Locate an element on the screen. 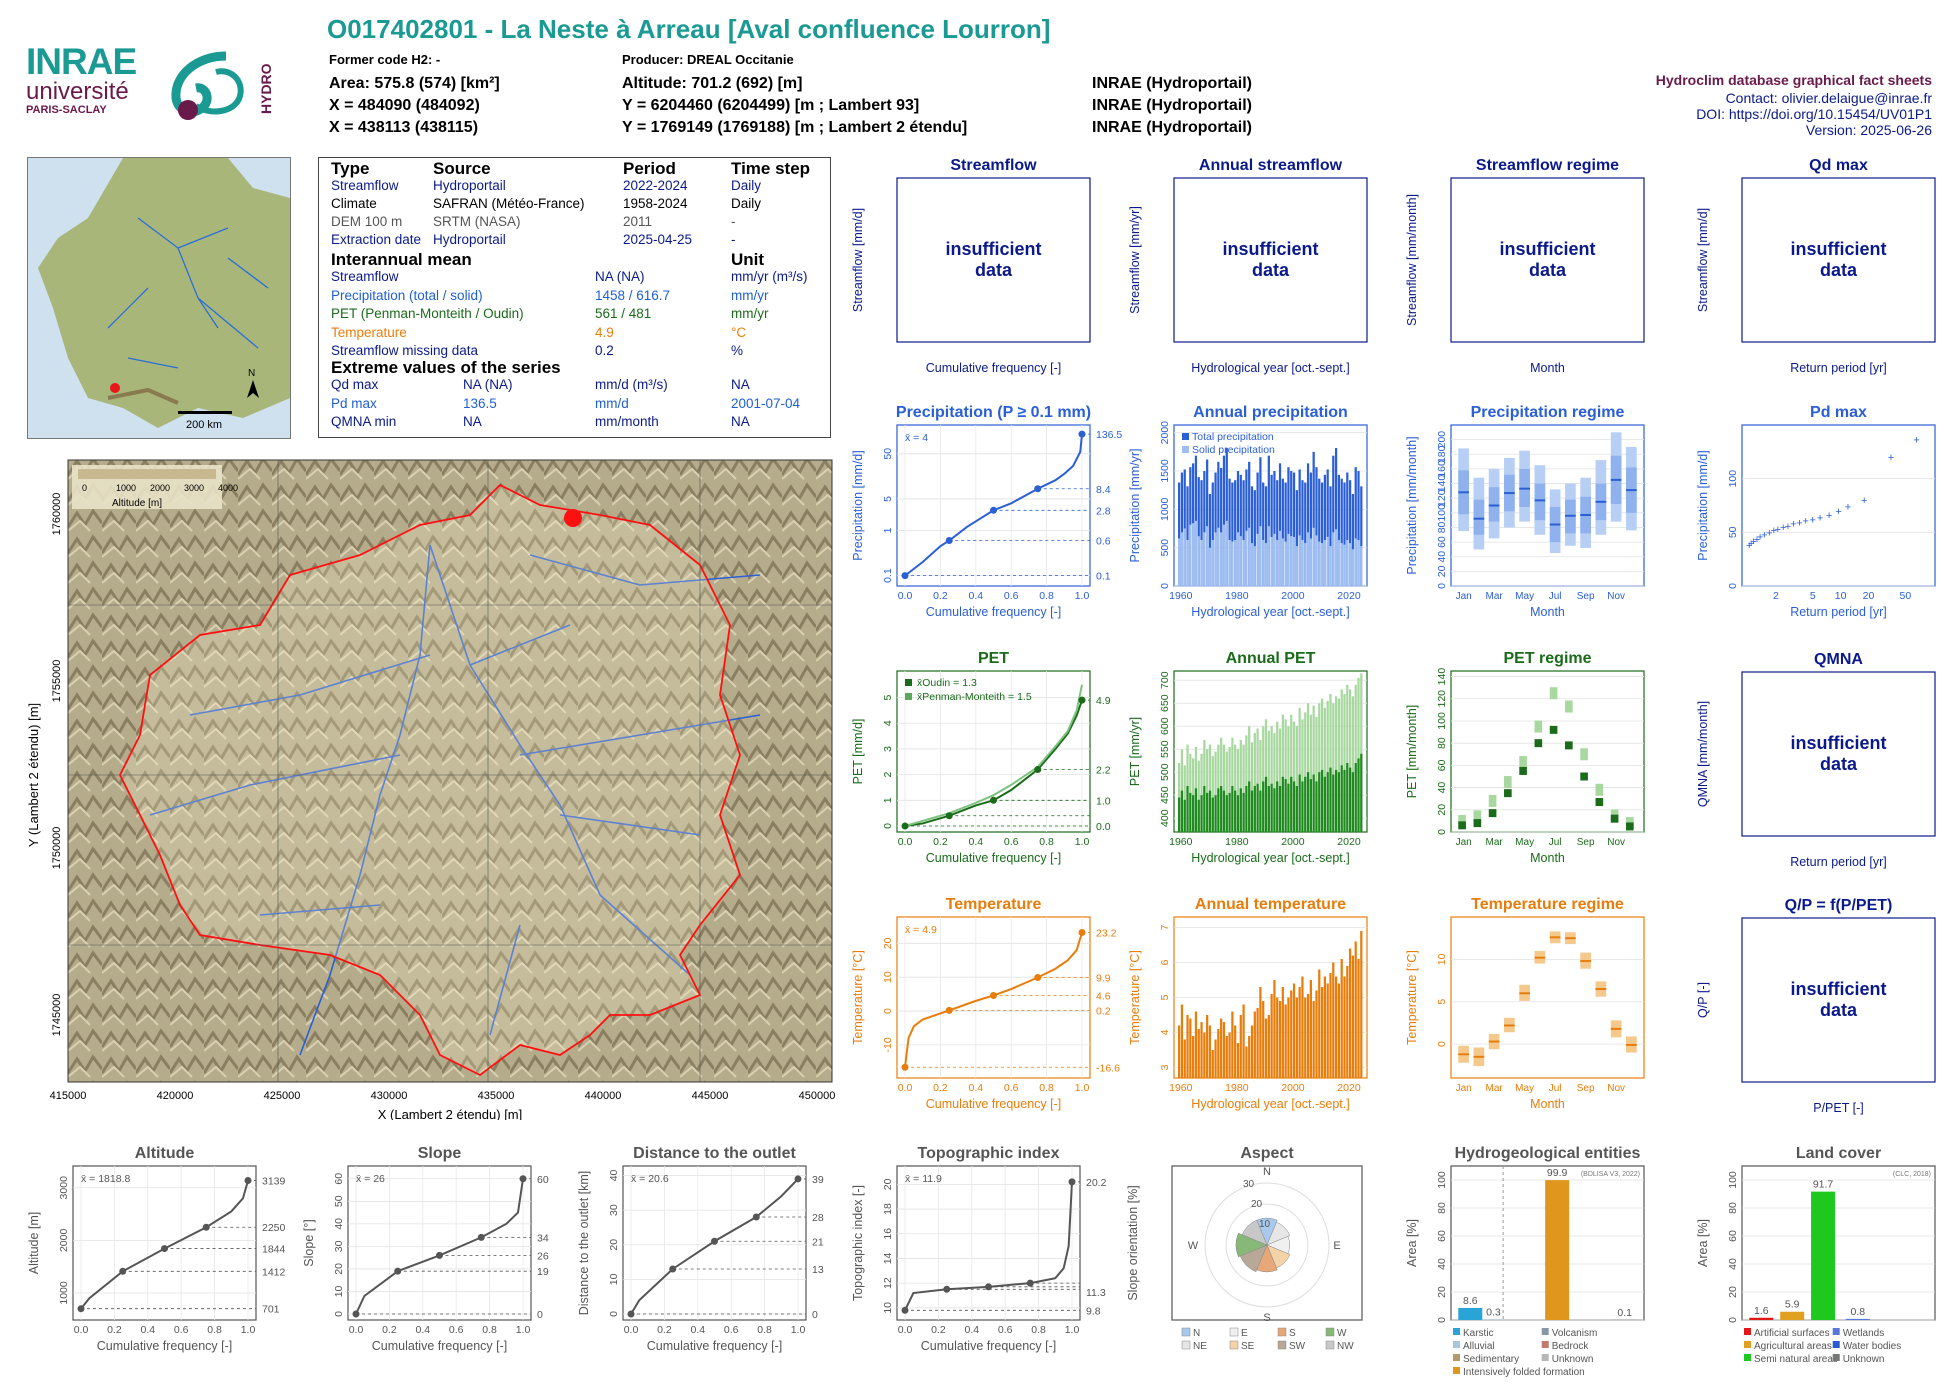 The width and height of the screenshot is (1960, 1386). x-tick-label: Jan is located at coordinates (1464, 596).